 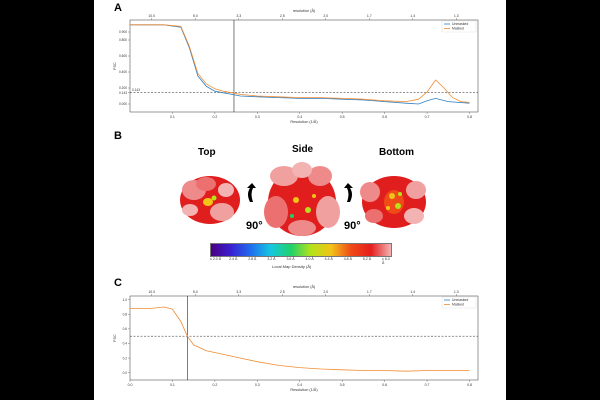 What do you see at coordinates (309, 259) in the screenshot?
I see `colorbar-tick-label: 4.0 Å` at bounding box center [309, 259].